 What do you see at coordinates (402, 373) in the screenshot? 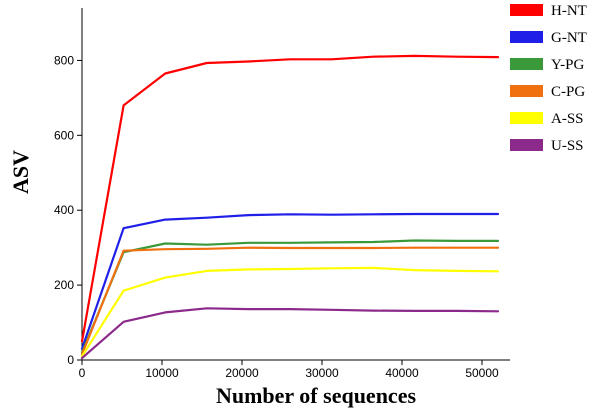
I see `x-tick-label: 40000` at bounding box center [402, 373].